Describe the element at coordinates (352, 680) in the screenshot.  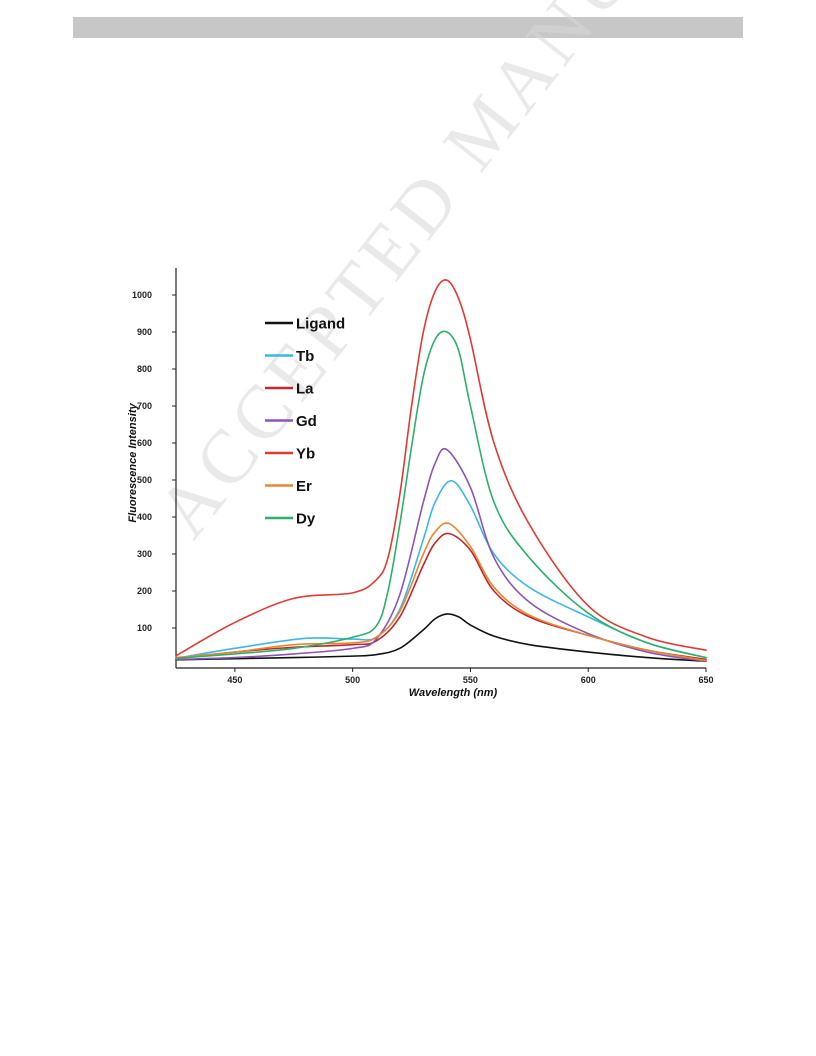
I see `x-tick-label: 500` at that location.